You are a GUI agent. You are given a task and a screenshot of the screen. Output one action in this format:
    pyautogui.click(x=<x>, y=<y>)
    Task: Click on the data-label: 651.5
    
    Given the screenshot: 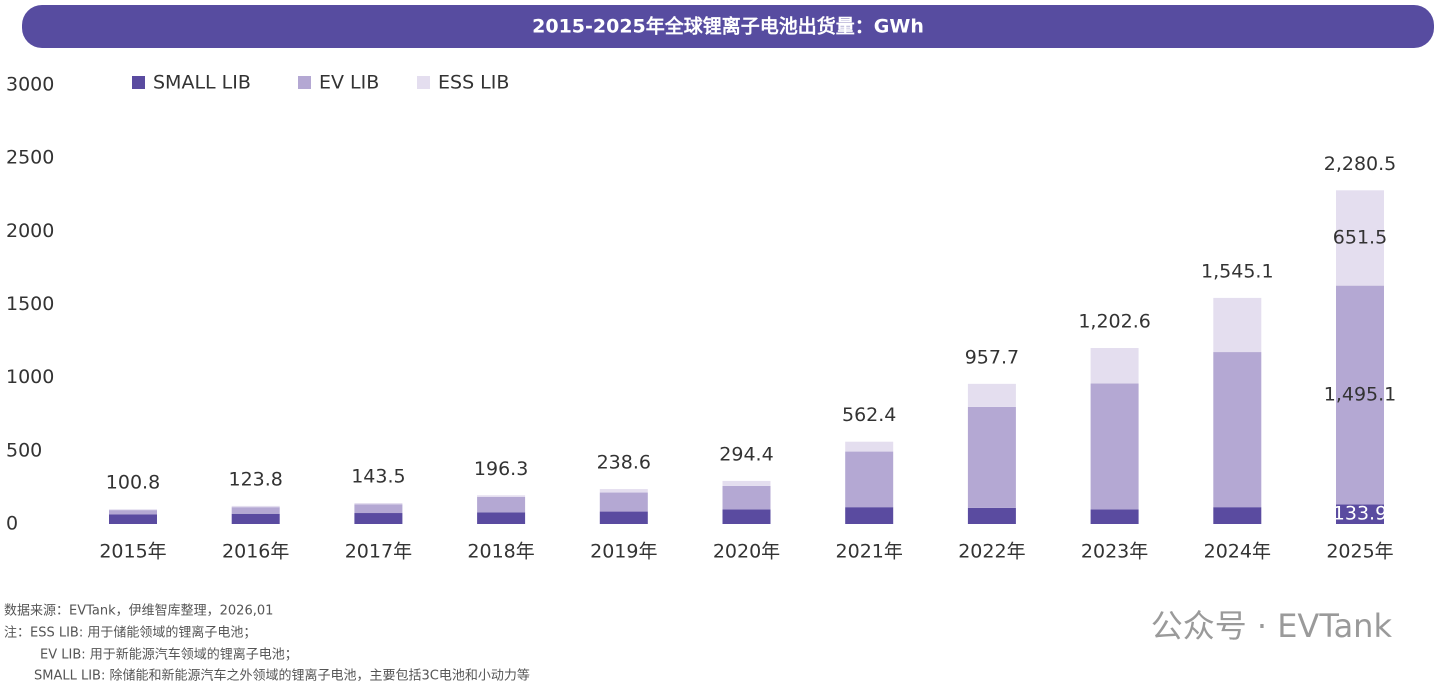 What is the action you would take?
    pyautogui.click(x=1360, y=237)
    